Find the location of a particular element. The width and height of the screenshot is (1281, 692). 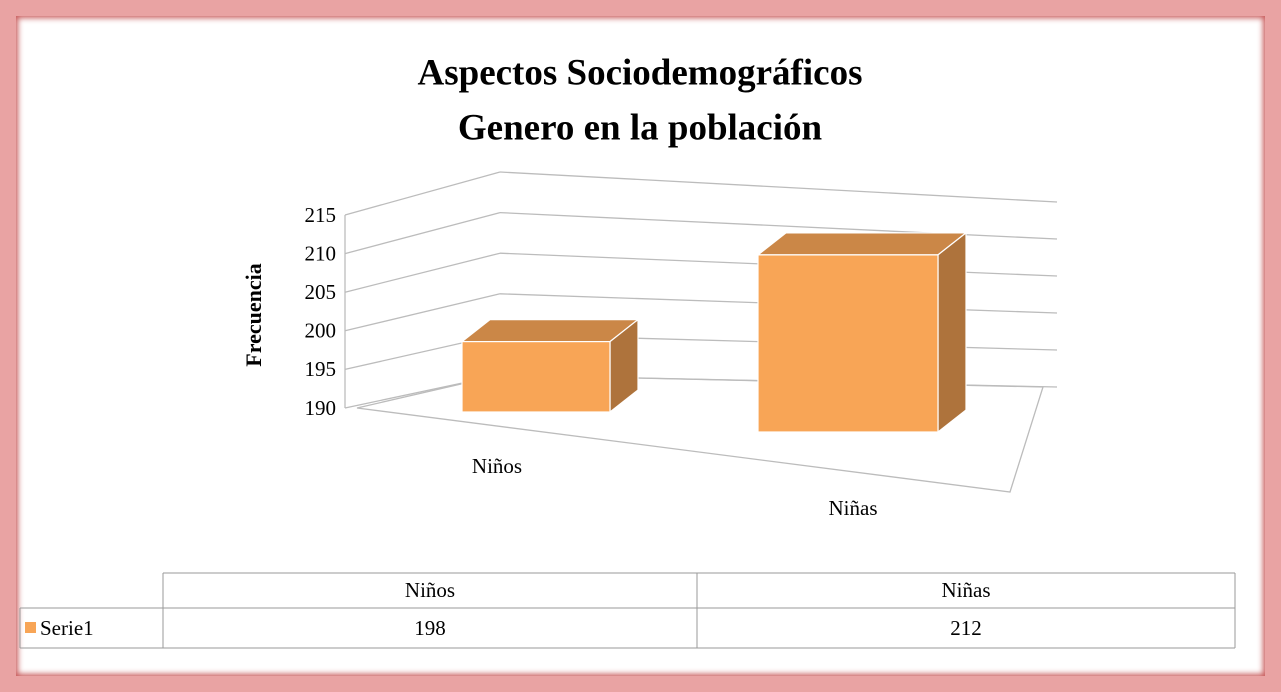

legend-swatch is located at coordinates (30, 627).